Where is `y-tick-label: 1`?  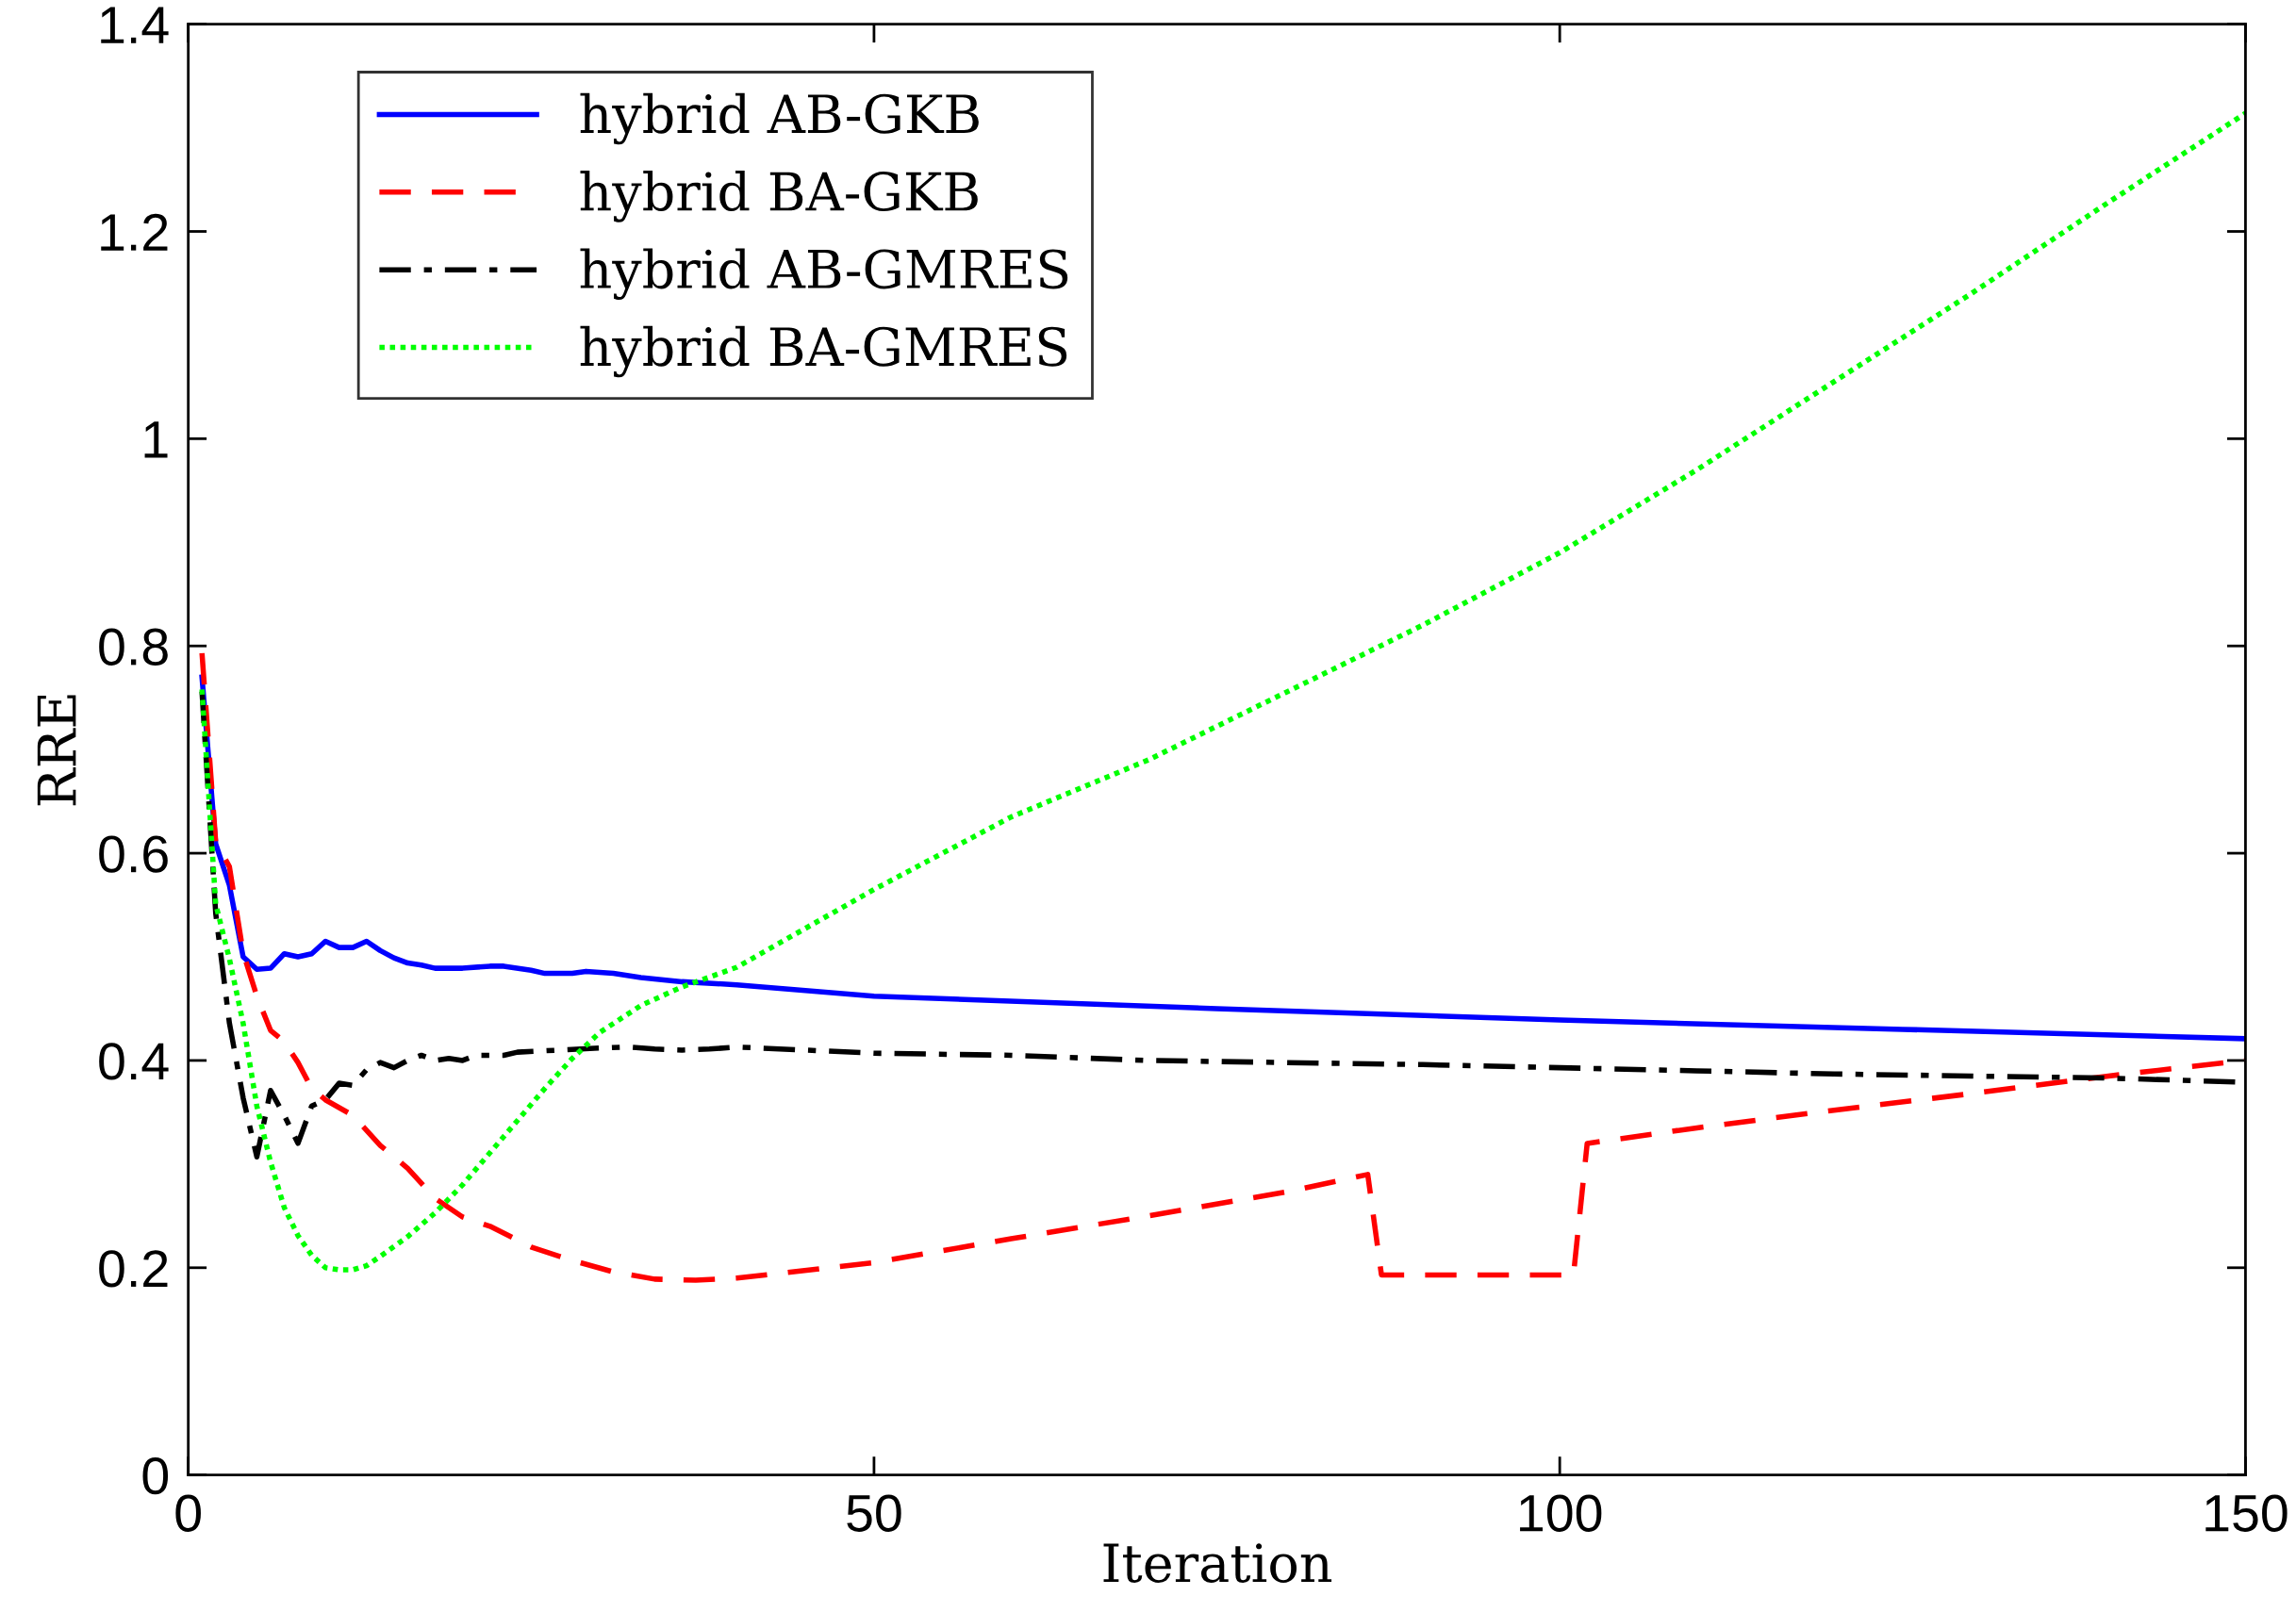
y-tick-label: 1 is located at coordinates (156, 439).